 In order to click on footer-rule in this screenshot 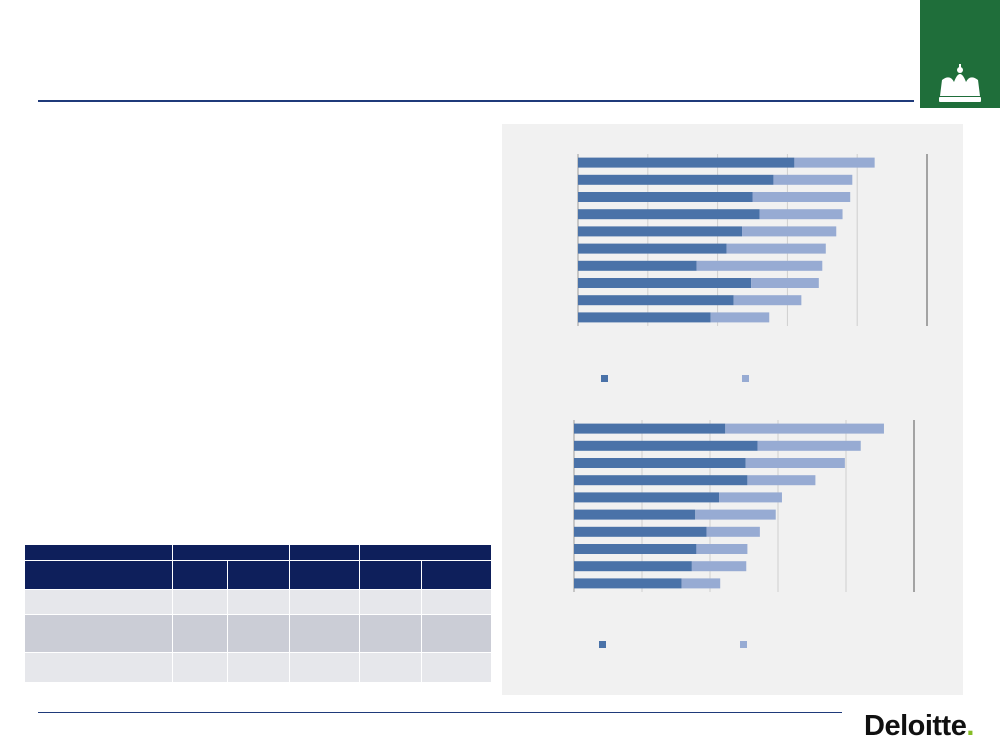, I will do `click(440, 712)`.